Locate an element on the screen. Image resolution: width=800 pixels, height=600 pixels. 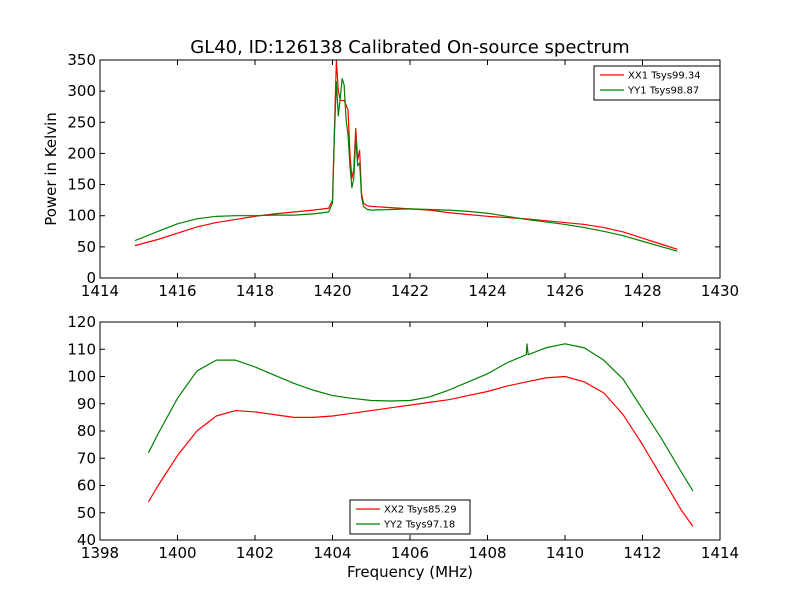
x-tick-label: 1426 is located at coordinates (565, 291).